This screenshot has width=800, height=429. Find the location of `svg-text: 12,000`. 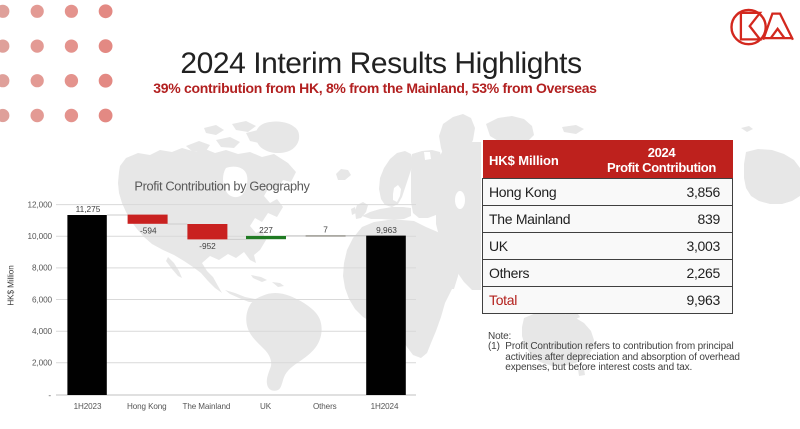

svg-text: 12,000 is located at coordinates (40, 204).